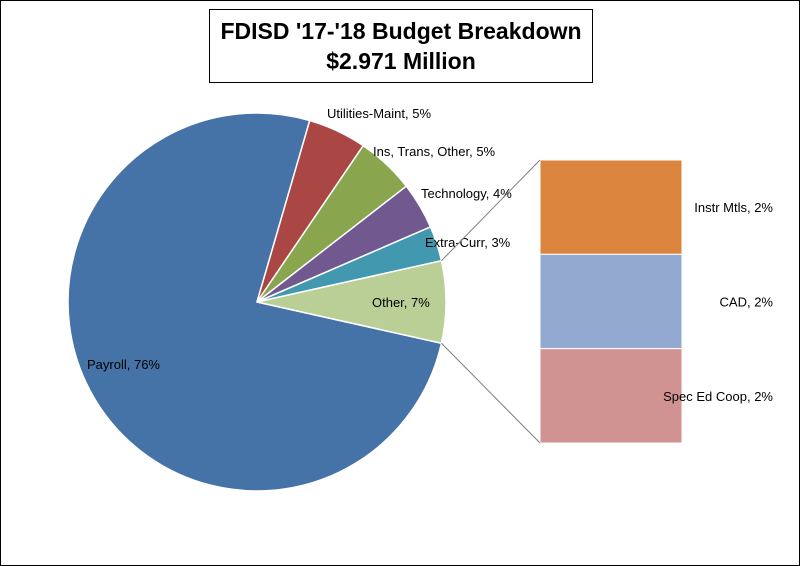 The height and width of the screenshot is (566, 800). I want to click on slice-label-ins-trans-other-5: Ins, Trans, Other, 5%, so click(434, 151).